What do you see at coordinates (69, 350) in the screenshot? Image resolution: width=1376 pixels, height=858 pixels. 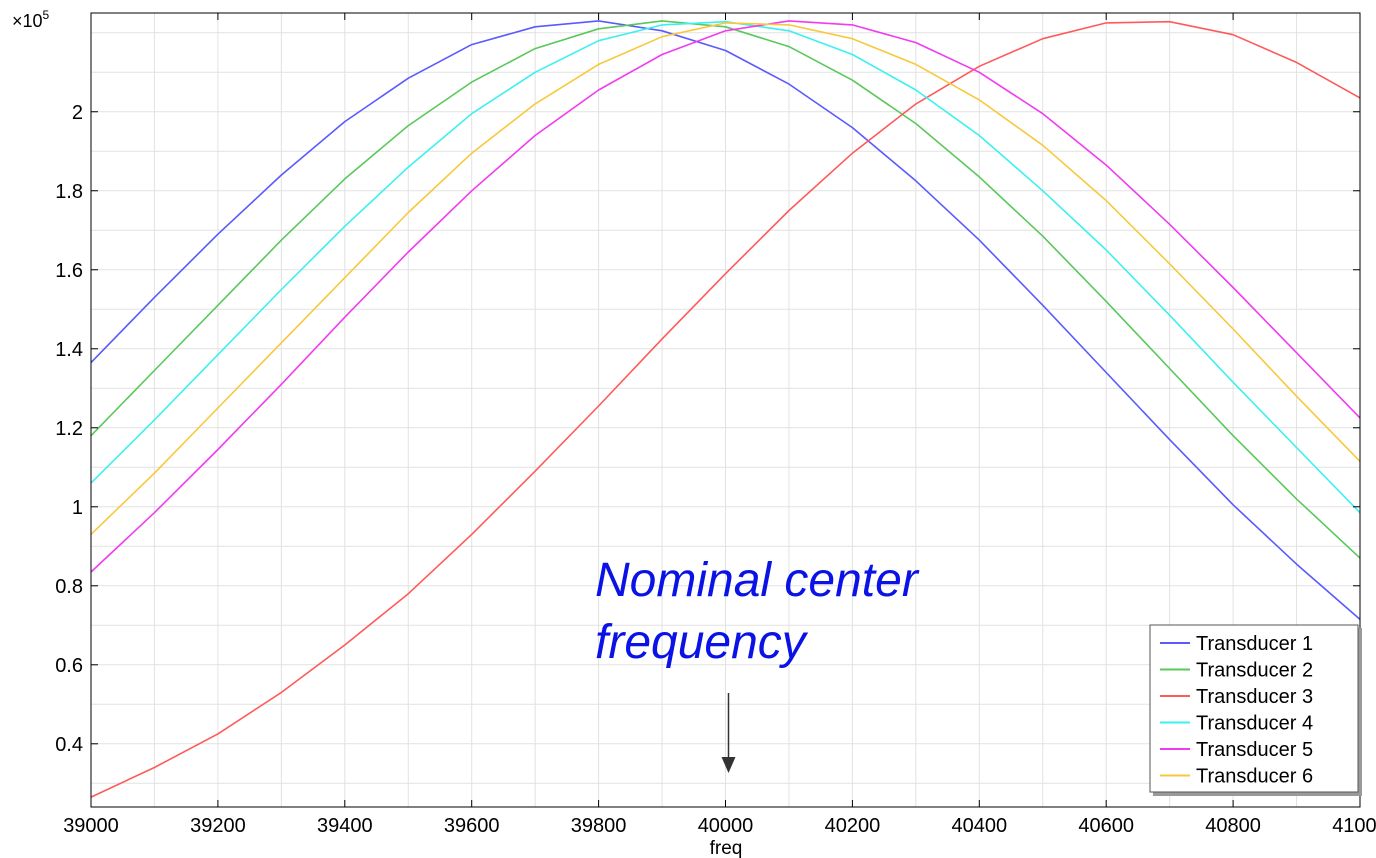 I see `y-tick-label: 1.4` at bounding box center [69, 350].